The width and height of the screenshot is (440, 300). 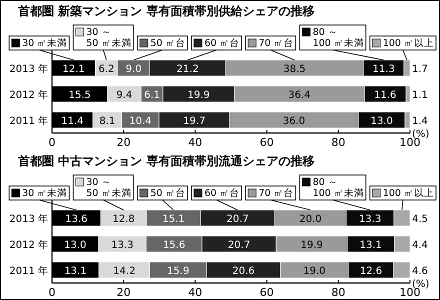 I want to click on data-label: 1.7, so click(x=420, y=69).